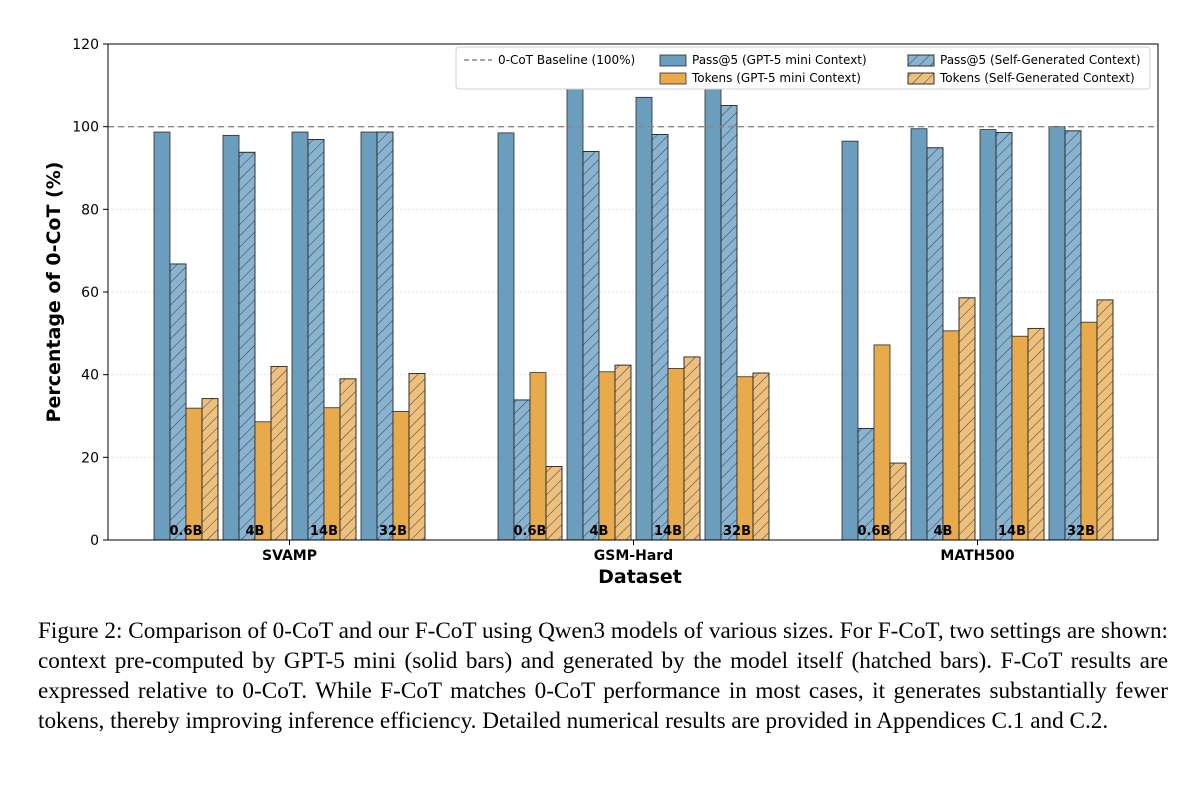 This screenshot has width=1200, height=809. Describe the element at coordinates (85, 45) in the screenshot. I see `y-tick-label: 120` at that location.